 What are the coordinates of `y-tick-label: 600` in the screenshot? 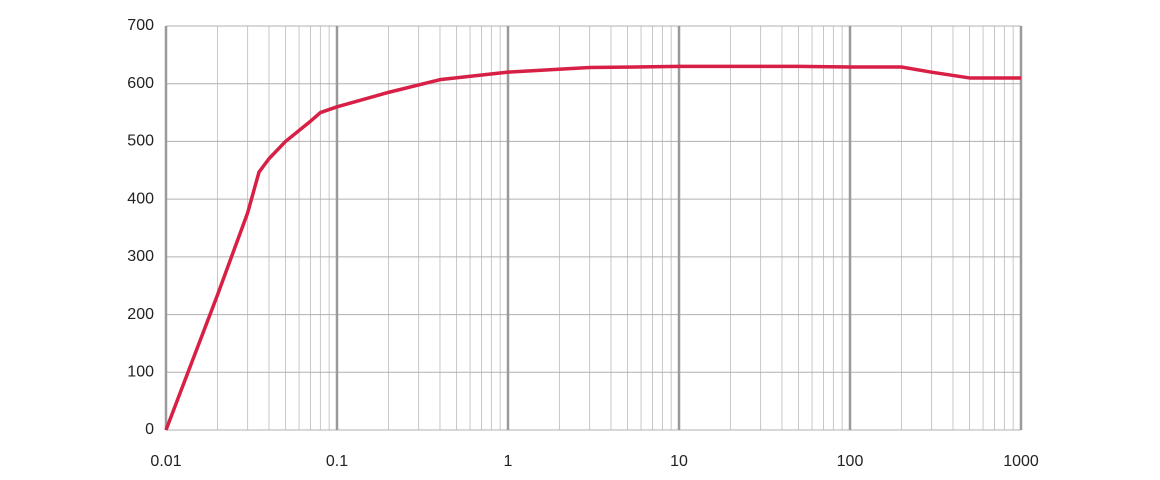 It's located at (140, 83).